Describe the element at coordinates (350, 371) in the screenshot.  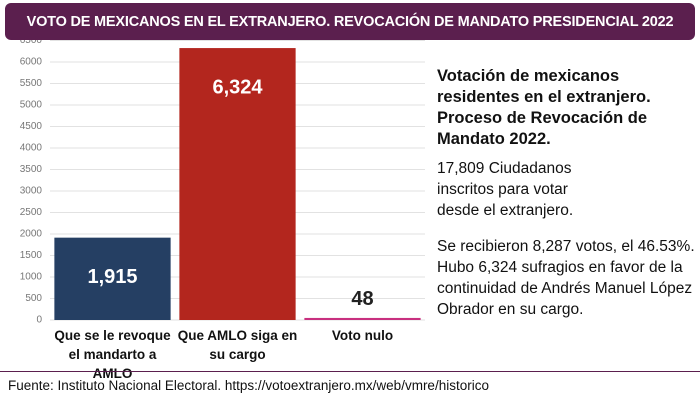
I see `divider` at that location.